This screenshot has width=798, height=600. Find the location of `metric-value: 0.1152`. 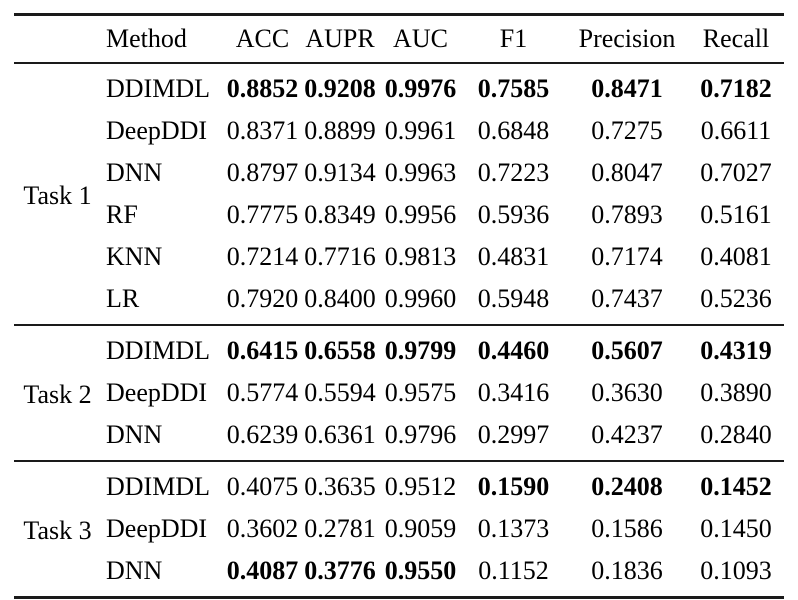

metric-value: 0.1152 is located at coordinates (513, 570).